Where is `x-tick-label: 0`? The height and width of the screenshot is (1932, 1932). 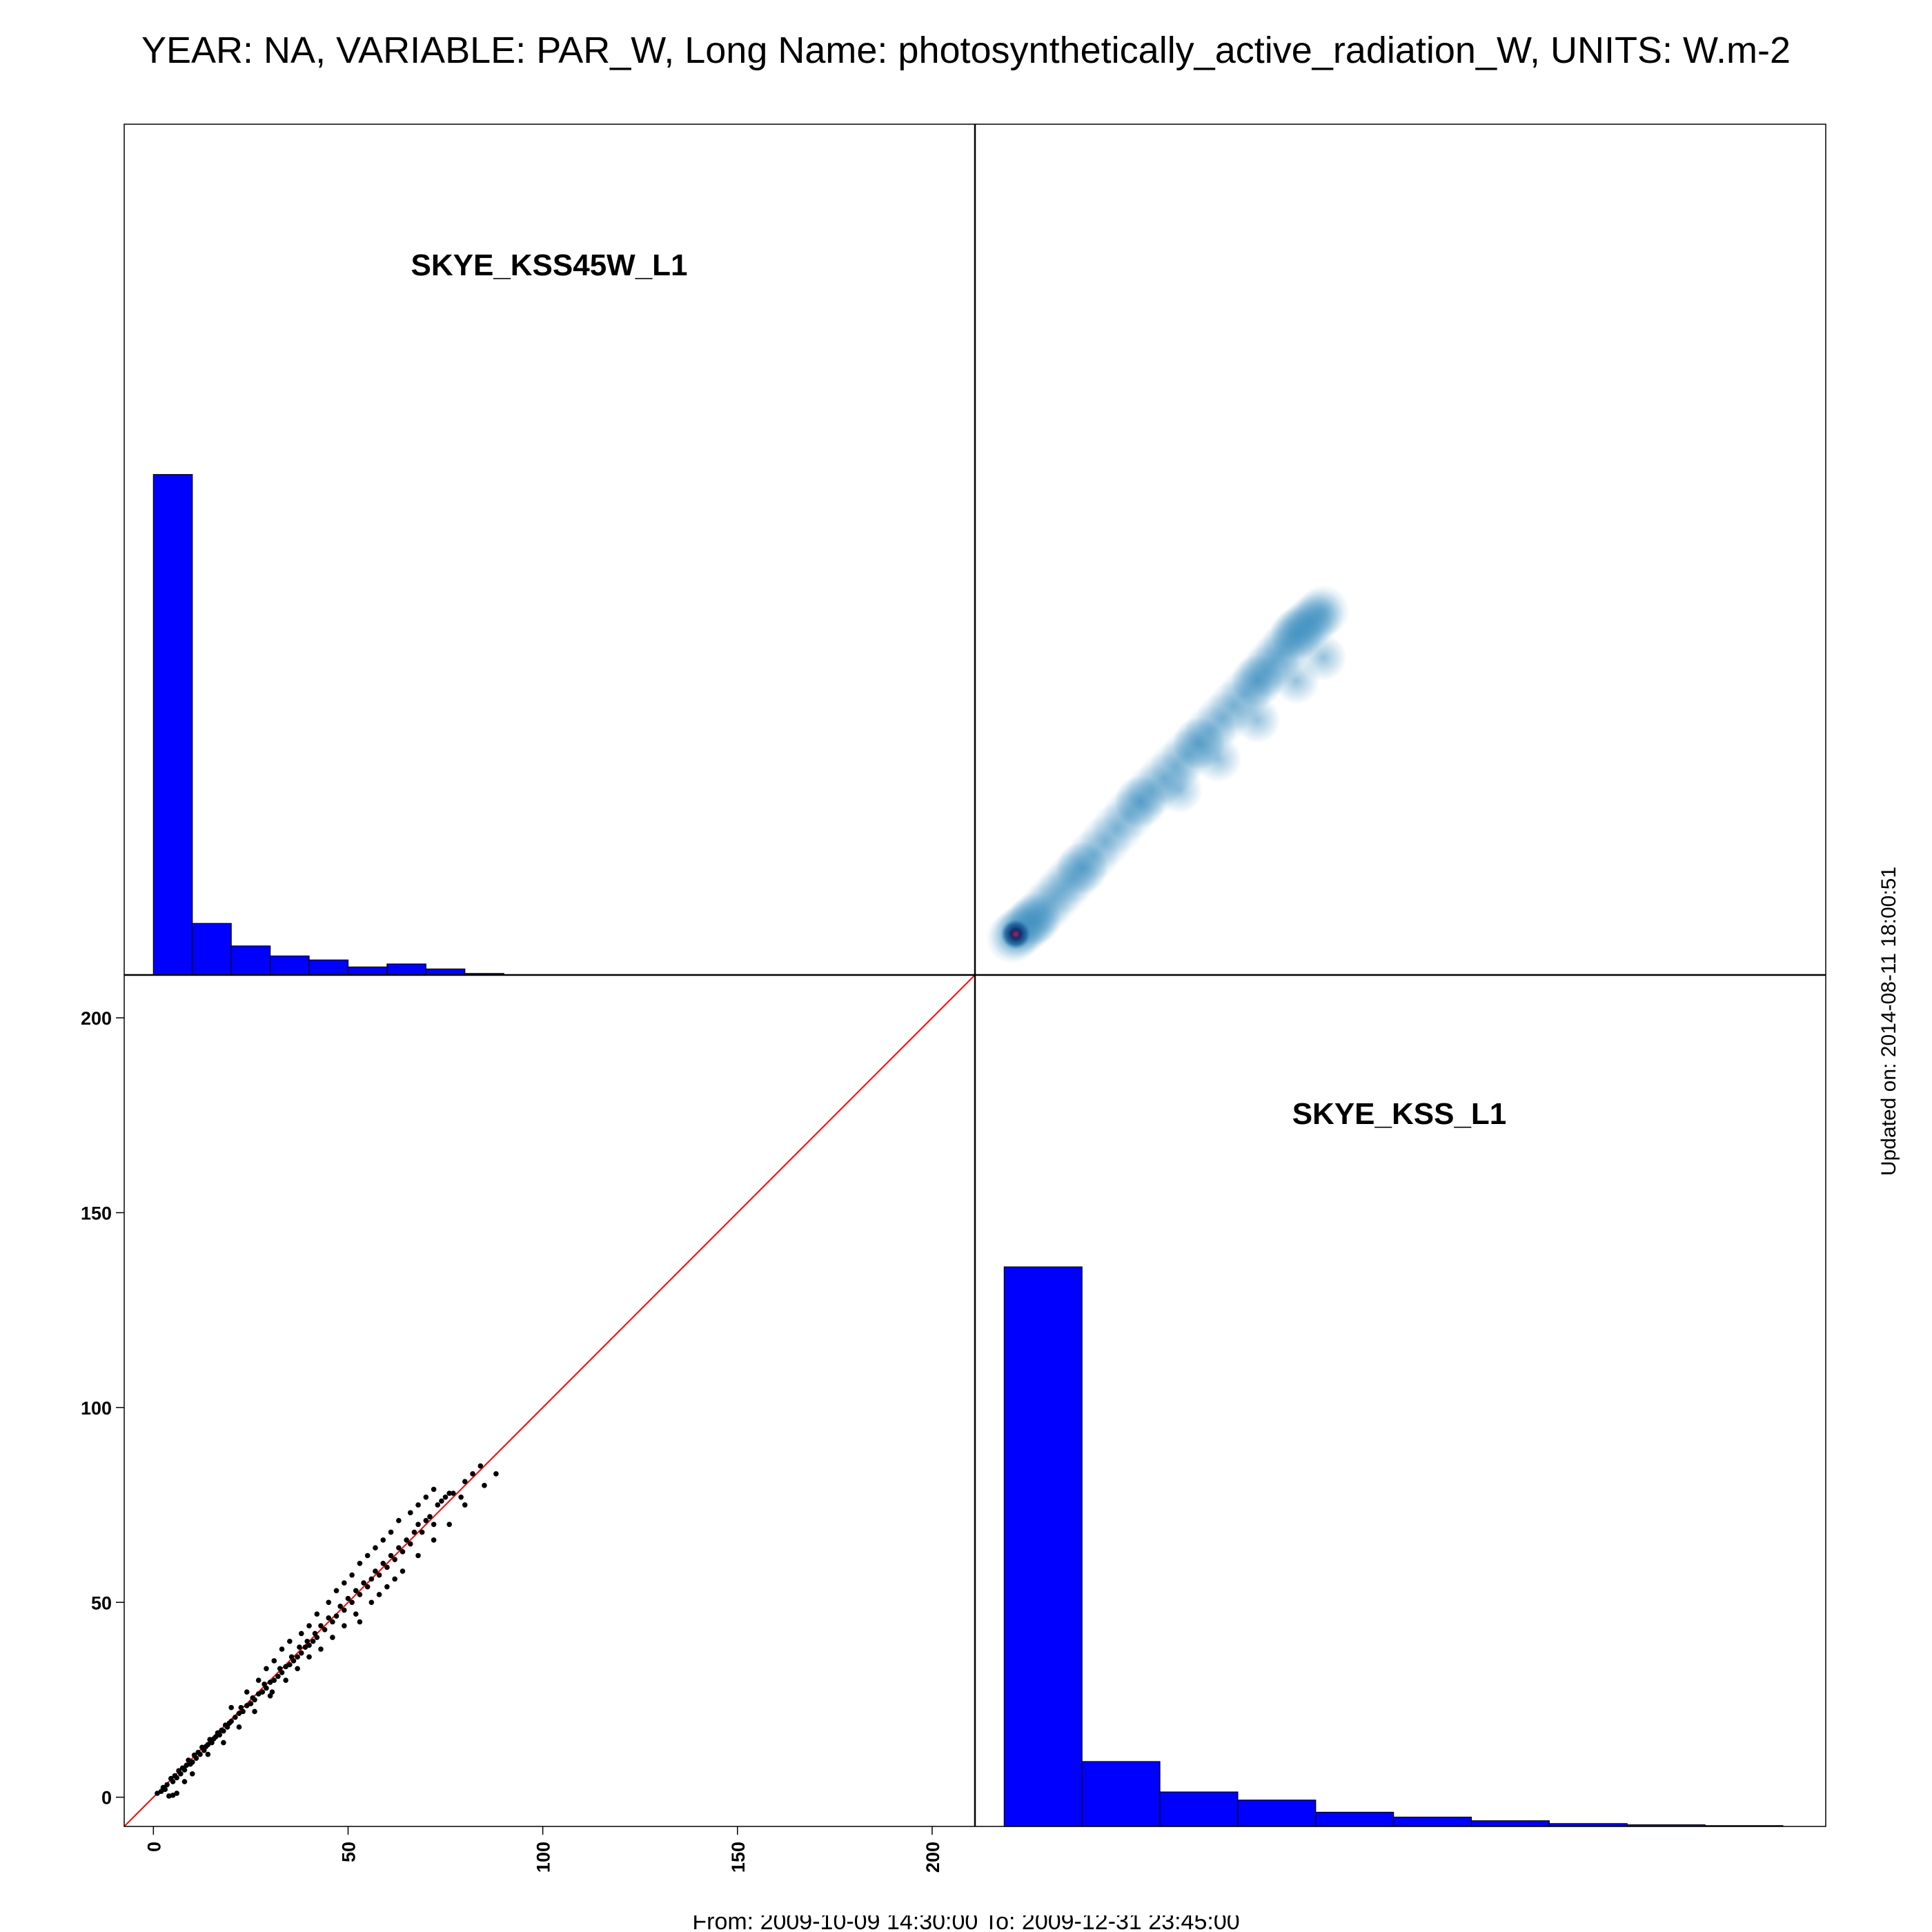 x-tick-label: 0 is located at coordinates (154, 1847).